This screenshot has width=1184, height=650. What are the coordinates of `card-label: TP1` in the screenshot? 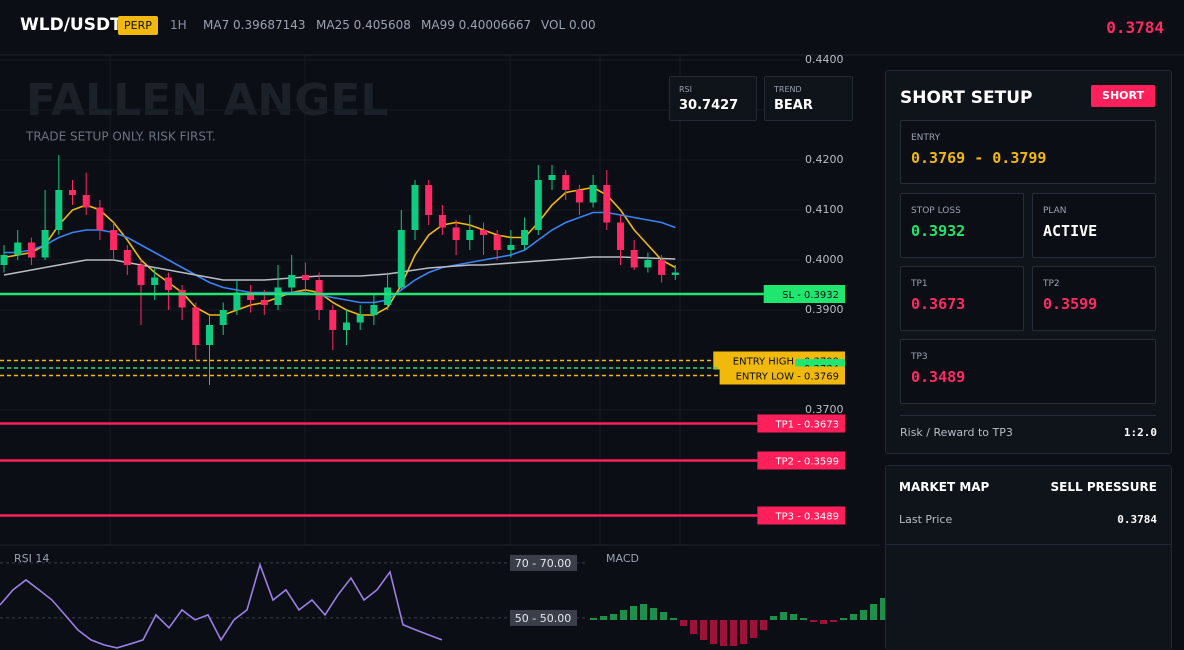 It's located at (919, 284).